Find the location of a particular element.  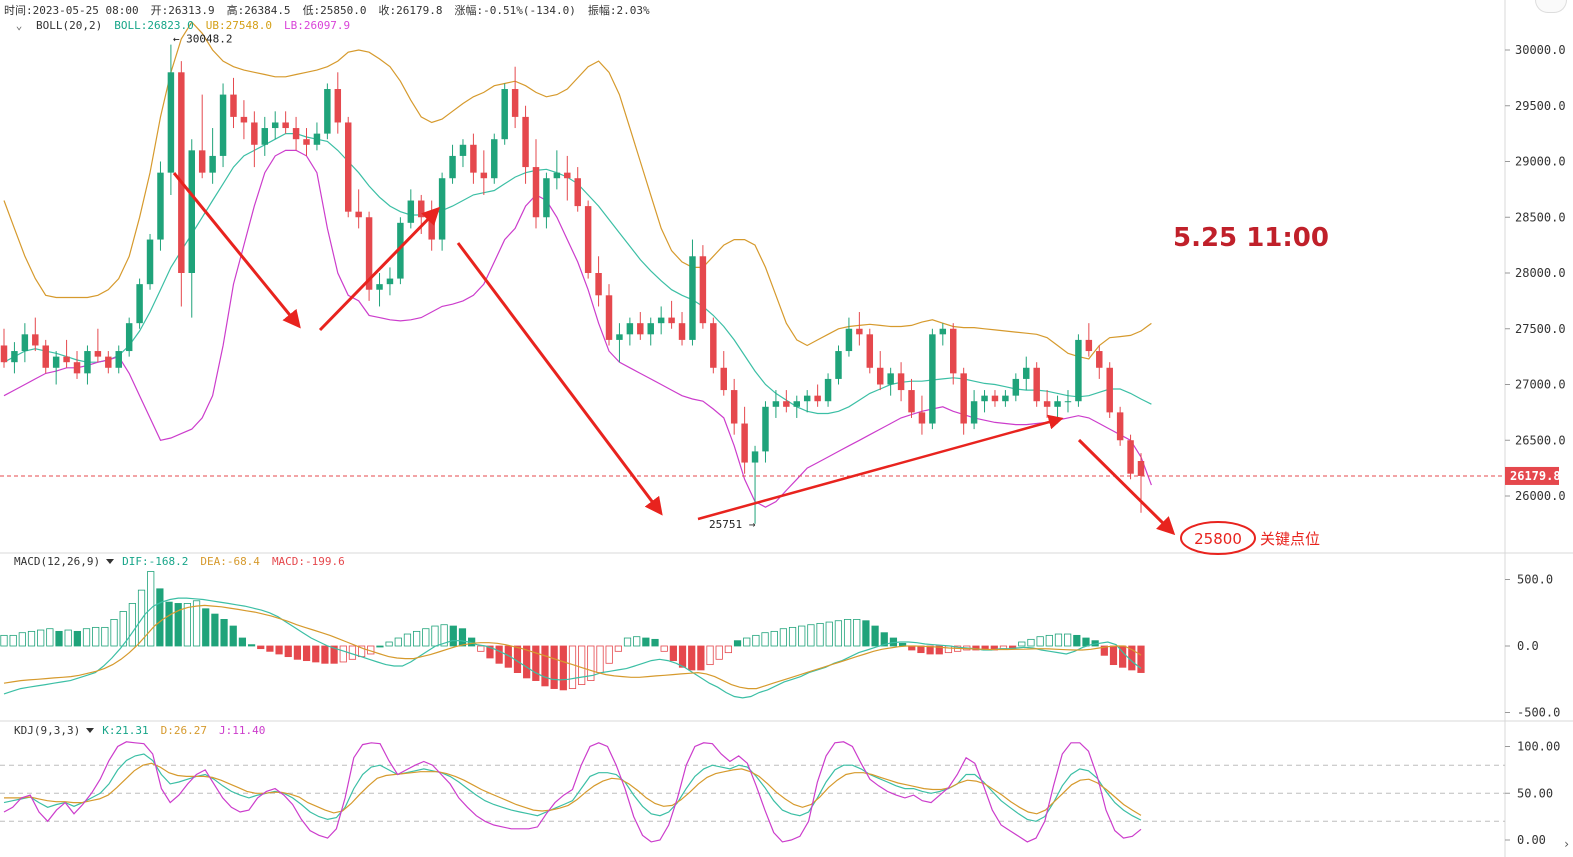

chevron-right-icon: › is located at coordinates (1566, 844).